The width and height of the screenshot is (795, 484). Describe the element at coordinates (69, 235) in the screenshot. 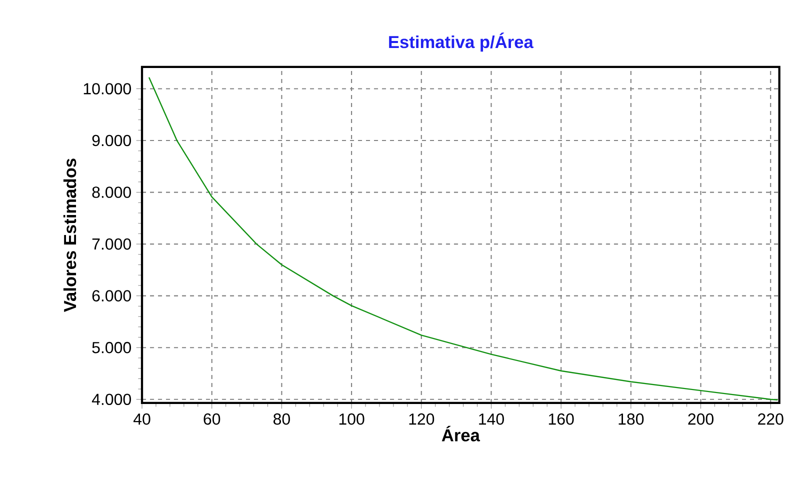

I see `y-axis-title: Valores Estimados` at that location.